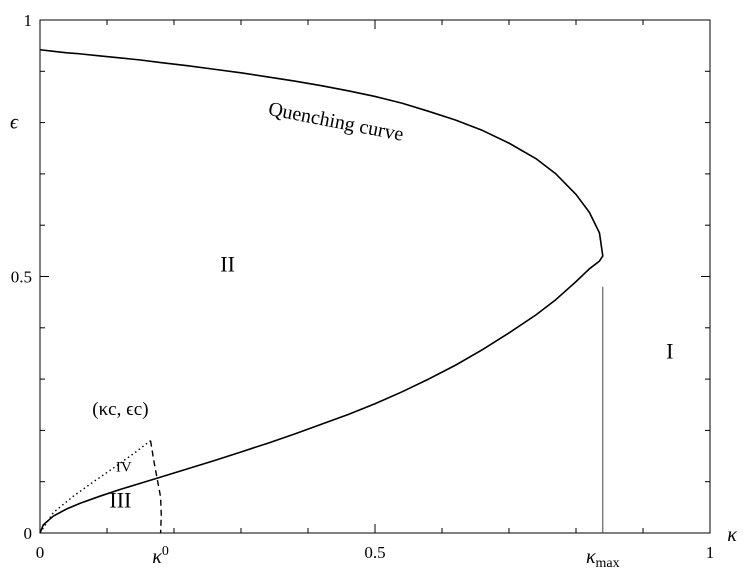 The image size is (744, 583). I want to click on annotation-2: I, so click(669, 351).